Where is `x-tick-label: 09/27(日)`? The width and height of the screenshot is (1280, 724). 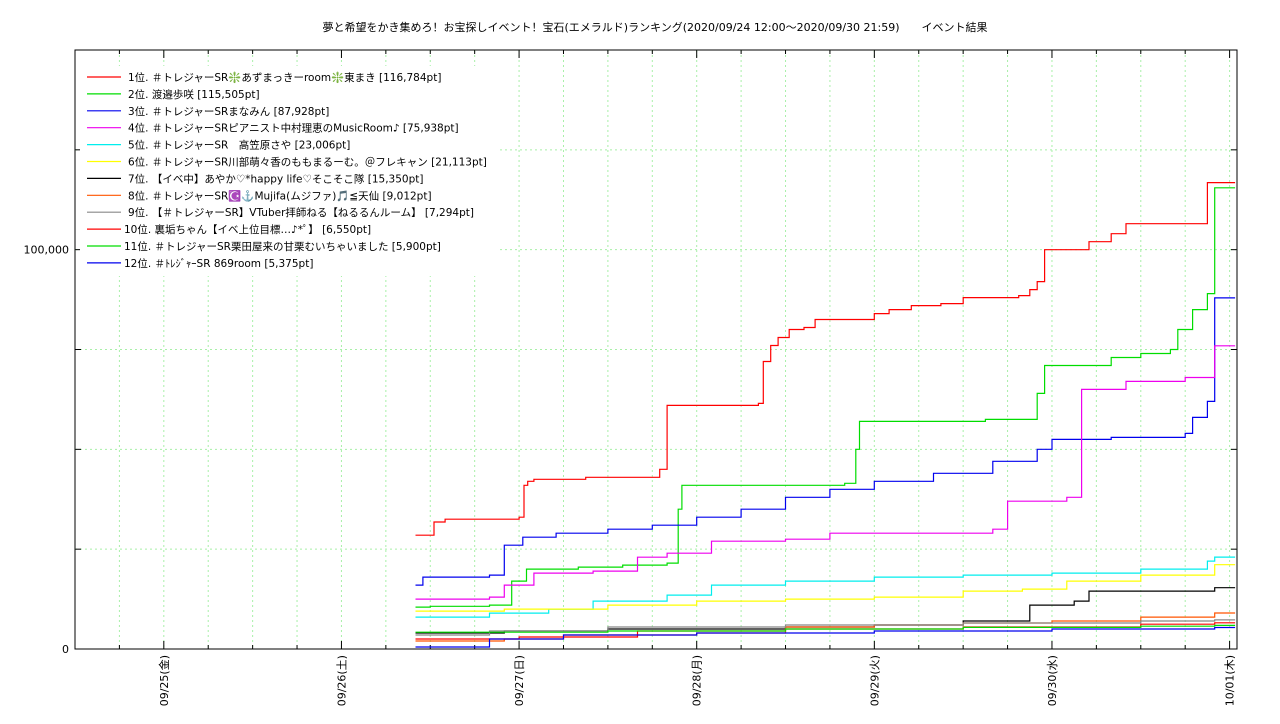 x-tick-label: 09/27(日) is located at coordinates (519, 680).